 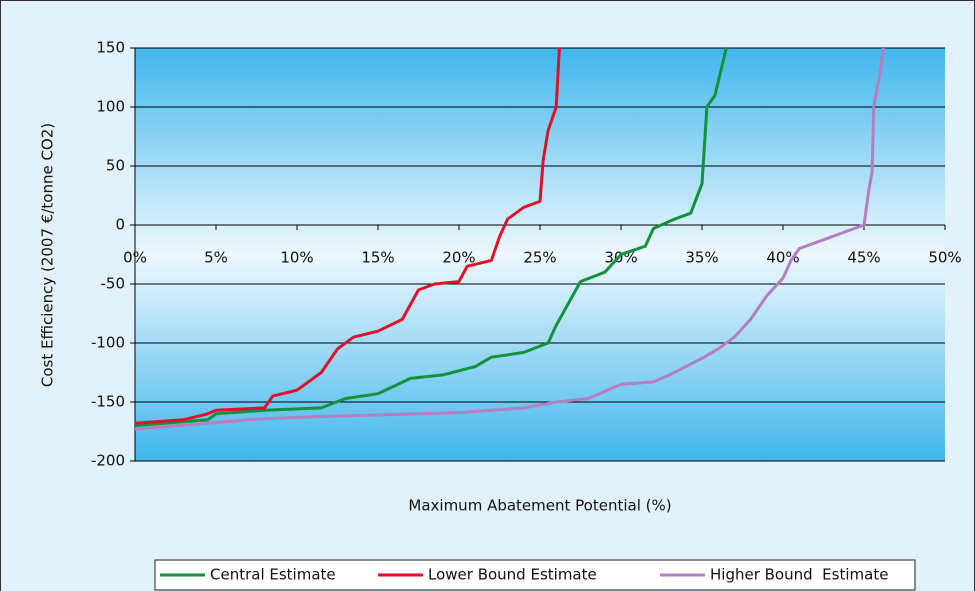 I want to click on y-tick-label: -200, so click(x=108, y=461).